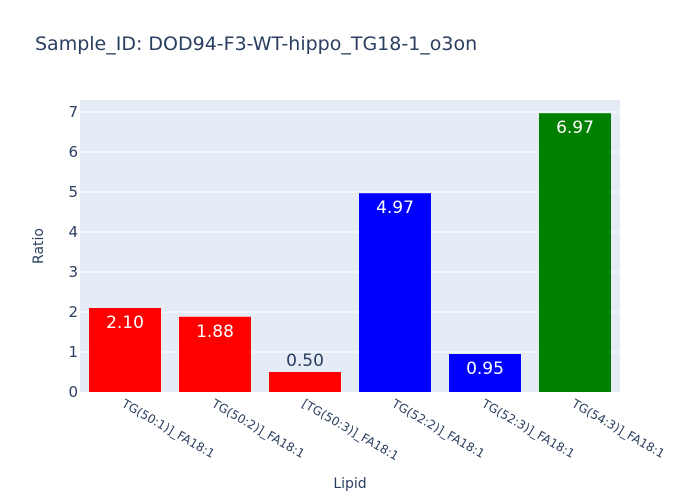  What do you see at coordinates (618, 428) in the screenshot?
I see `x-tick-label: TG(54:3)]_FA18:1` at bounding box center [618, 428].